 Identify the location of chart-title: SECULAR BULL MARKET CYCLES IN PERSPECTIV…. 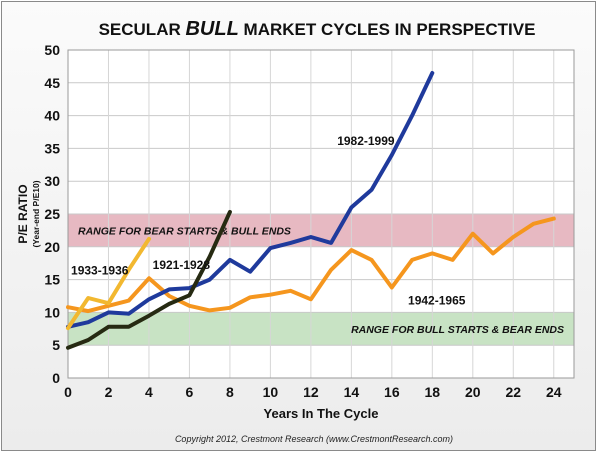
(317, 29).